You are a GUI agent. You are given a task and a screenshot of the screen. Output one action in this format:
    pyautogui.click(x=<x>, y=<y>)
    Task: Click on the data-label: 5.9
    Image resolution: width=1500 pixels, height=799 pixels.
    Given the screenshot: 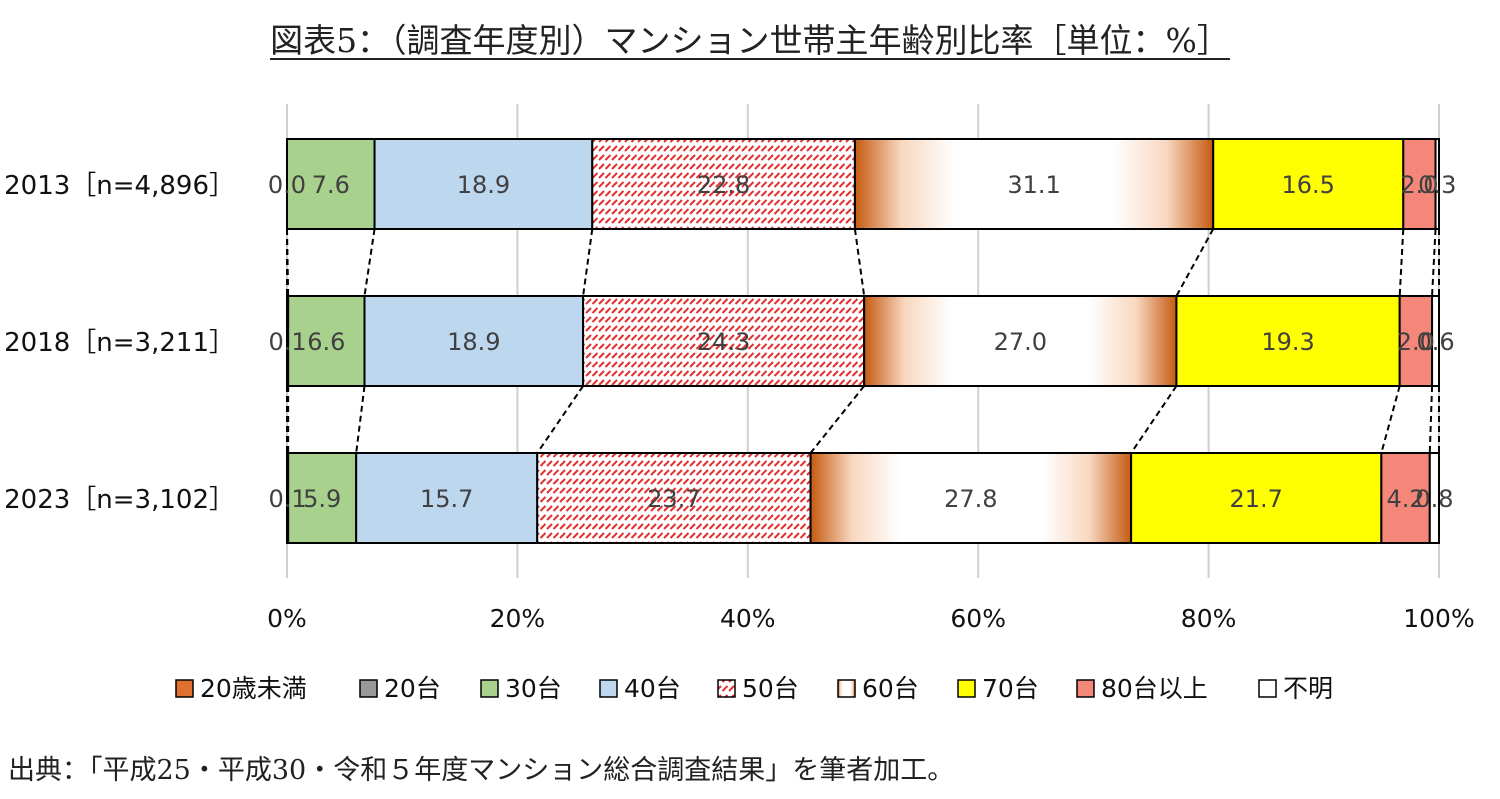 What is the action you would take?
    pyautogui.click(x=322, y=499)
    